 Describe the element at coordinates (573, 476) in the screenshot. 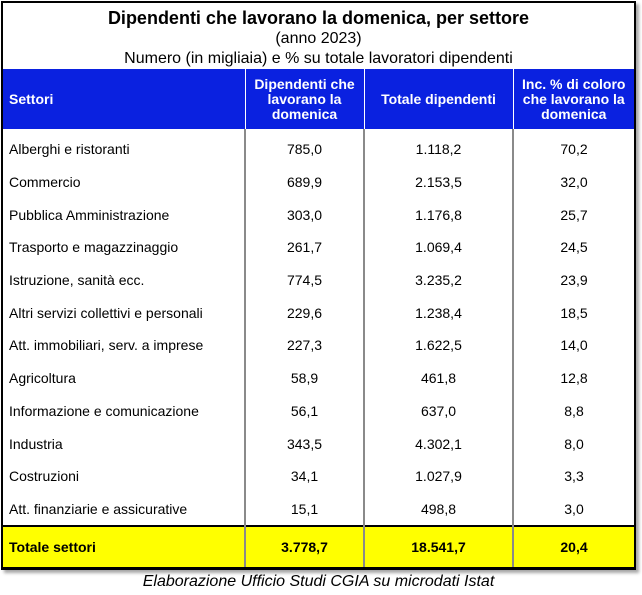

I see `cell-pct: 3,3` at that location.